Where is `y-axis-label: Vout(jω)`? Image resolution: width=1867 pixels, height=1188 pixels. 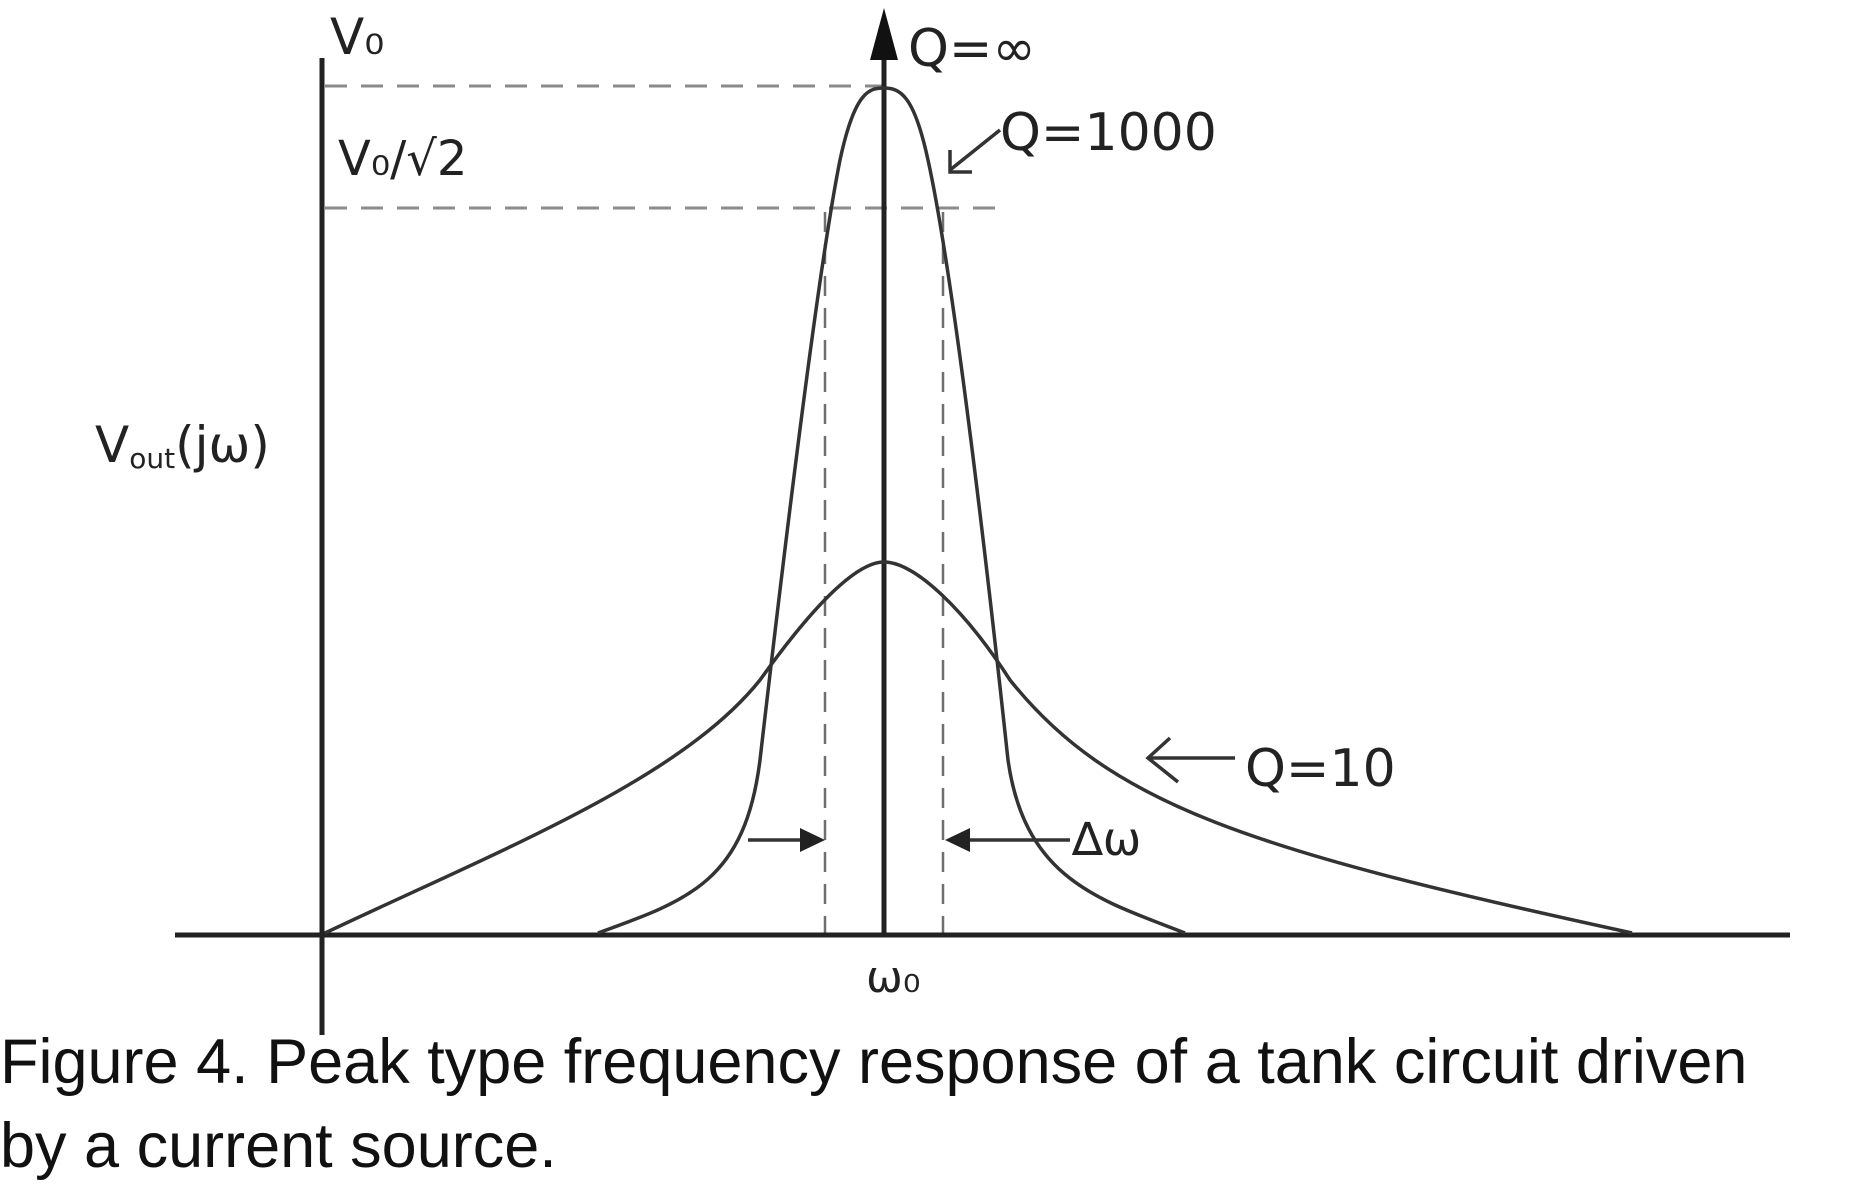
y-axis-label: Vout(jω) is located at coordinates (182, 445).